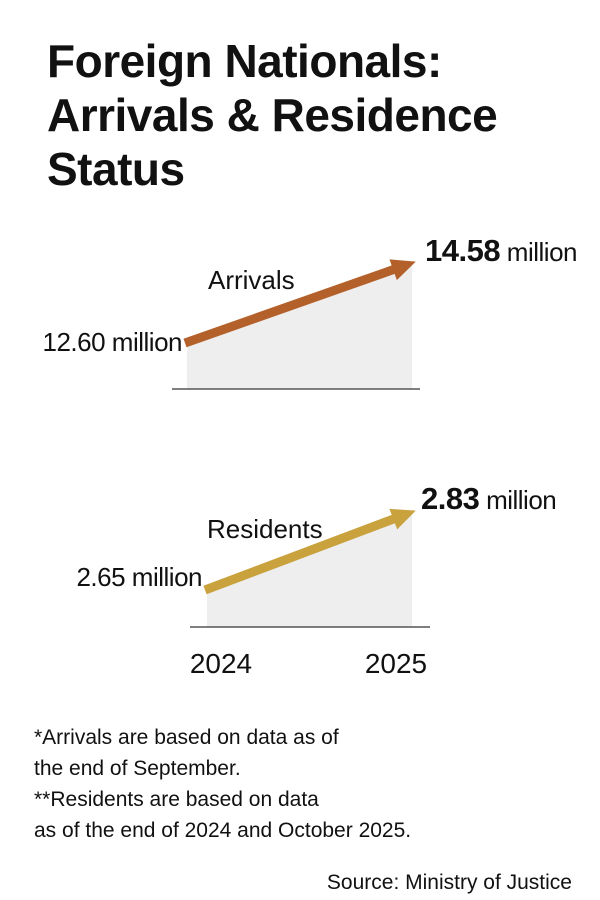 The image size is (600, 900). Describe the element at coordinates (488, 498) in the screenshot. I see `residents-end-value-label: 2.83 million` at that location.